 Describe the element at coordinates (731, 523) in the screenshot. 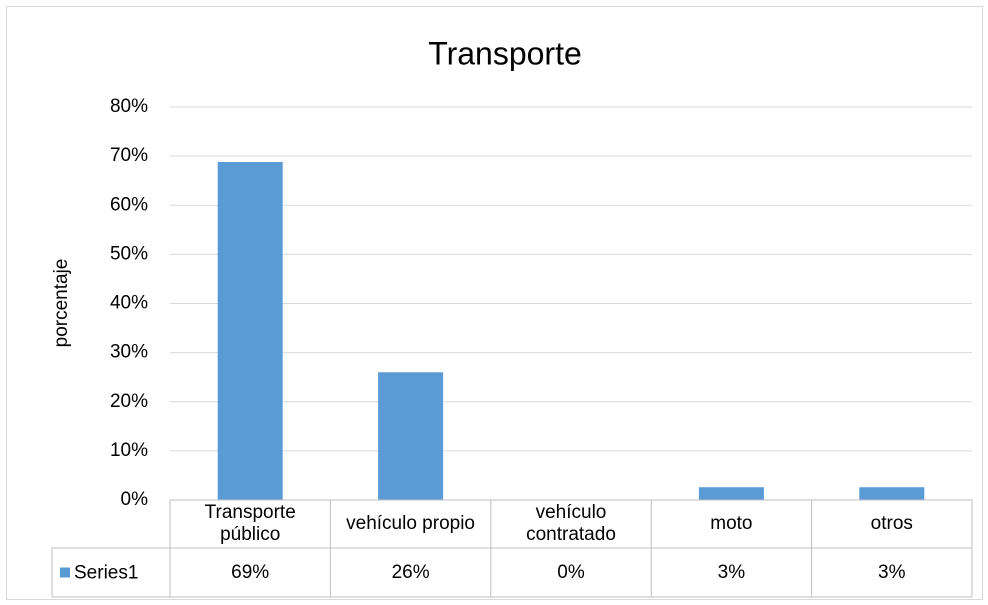

I see `x-tick-label: moto` at that location.